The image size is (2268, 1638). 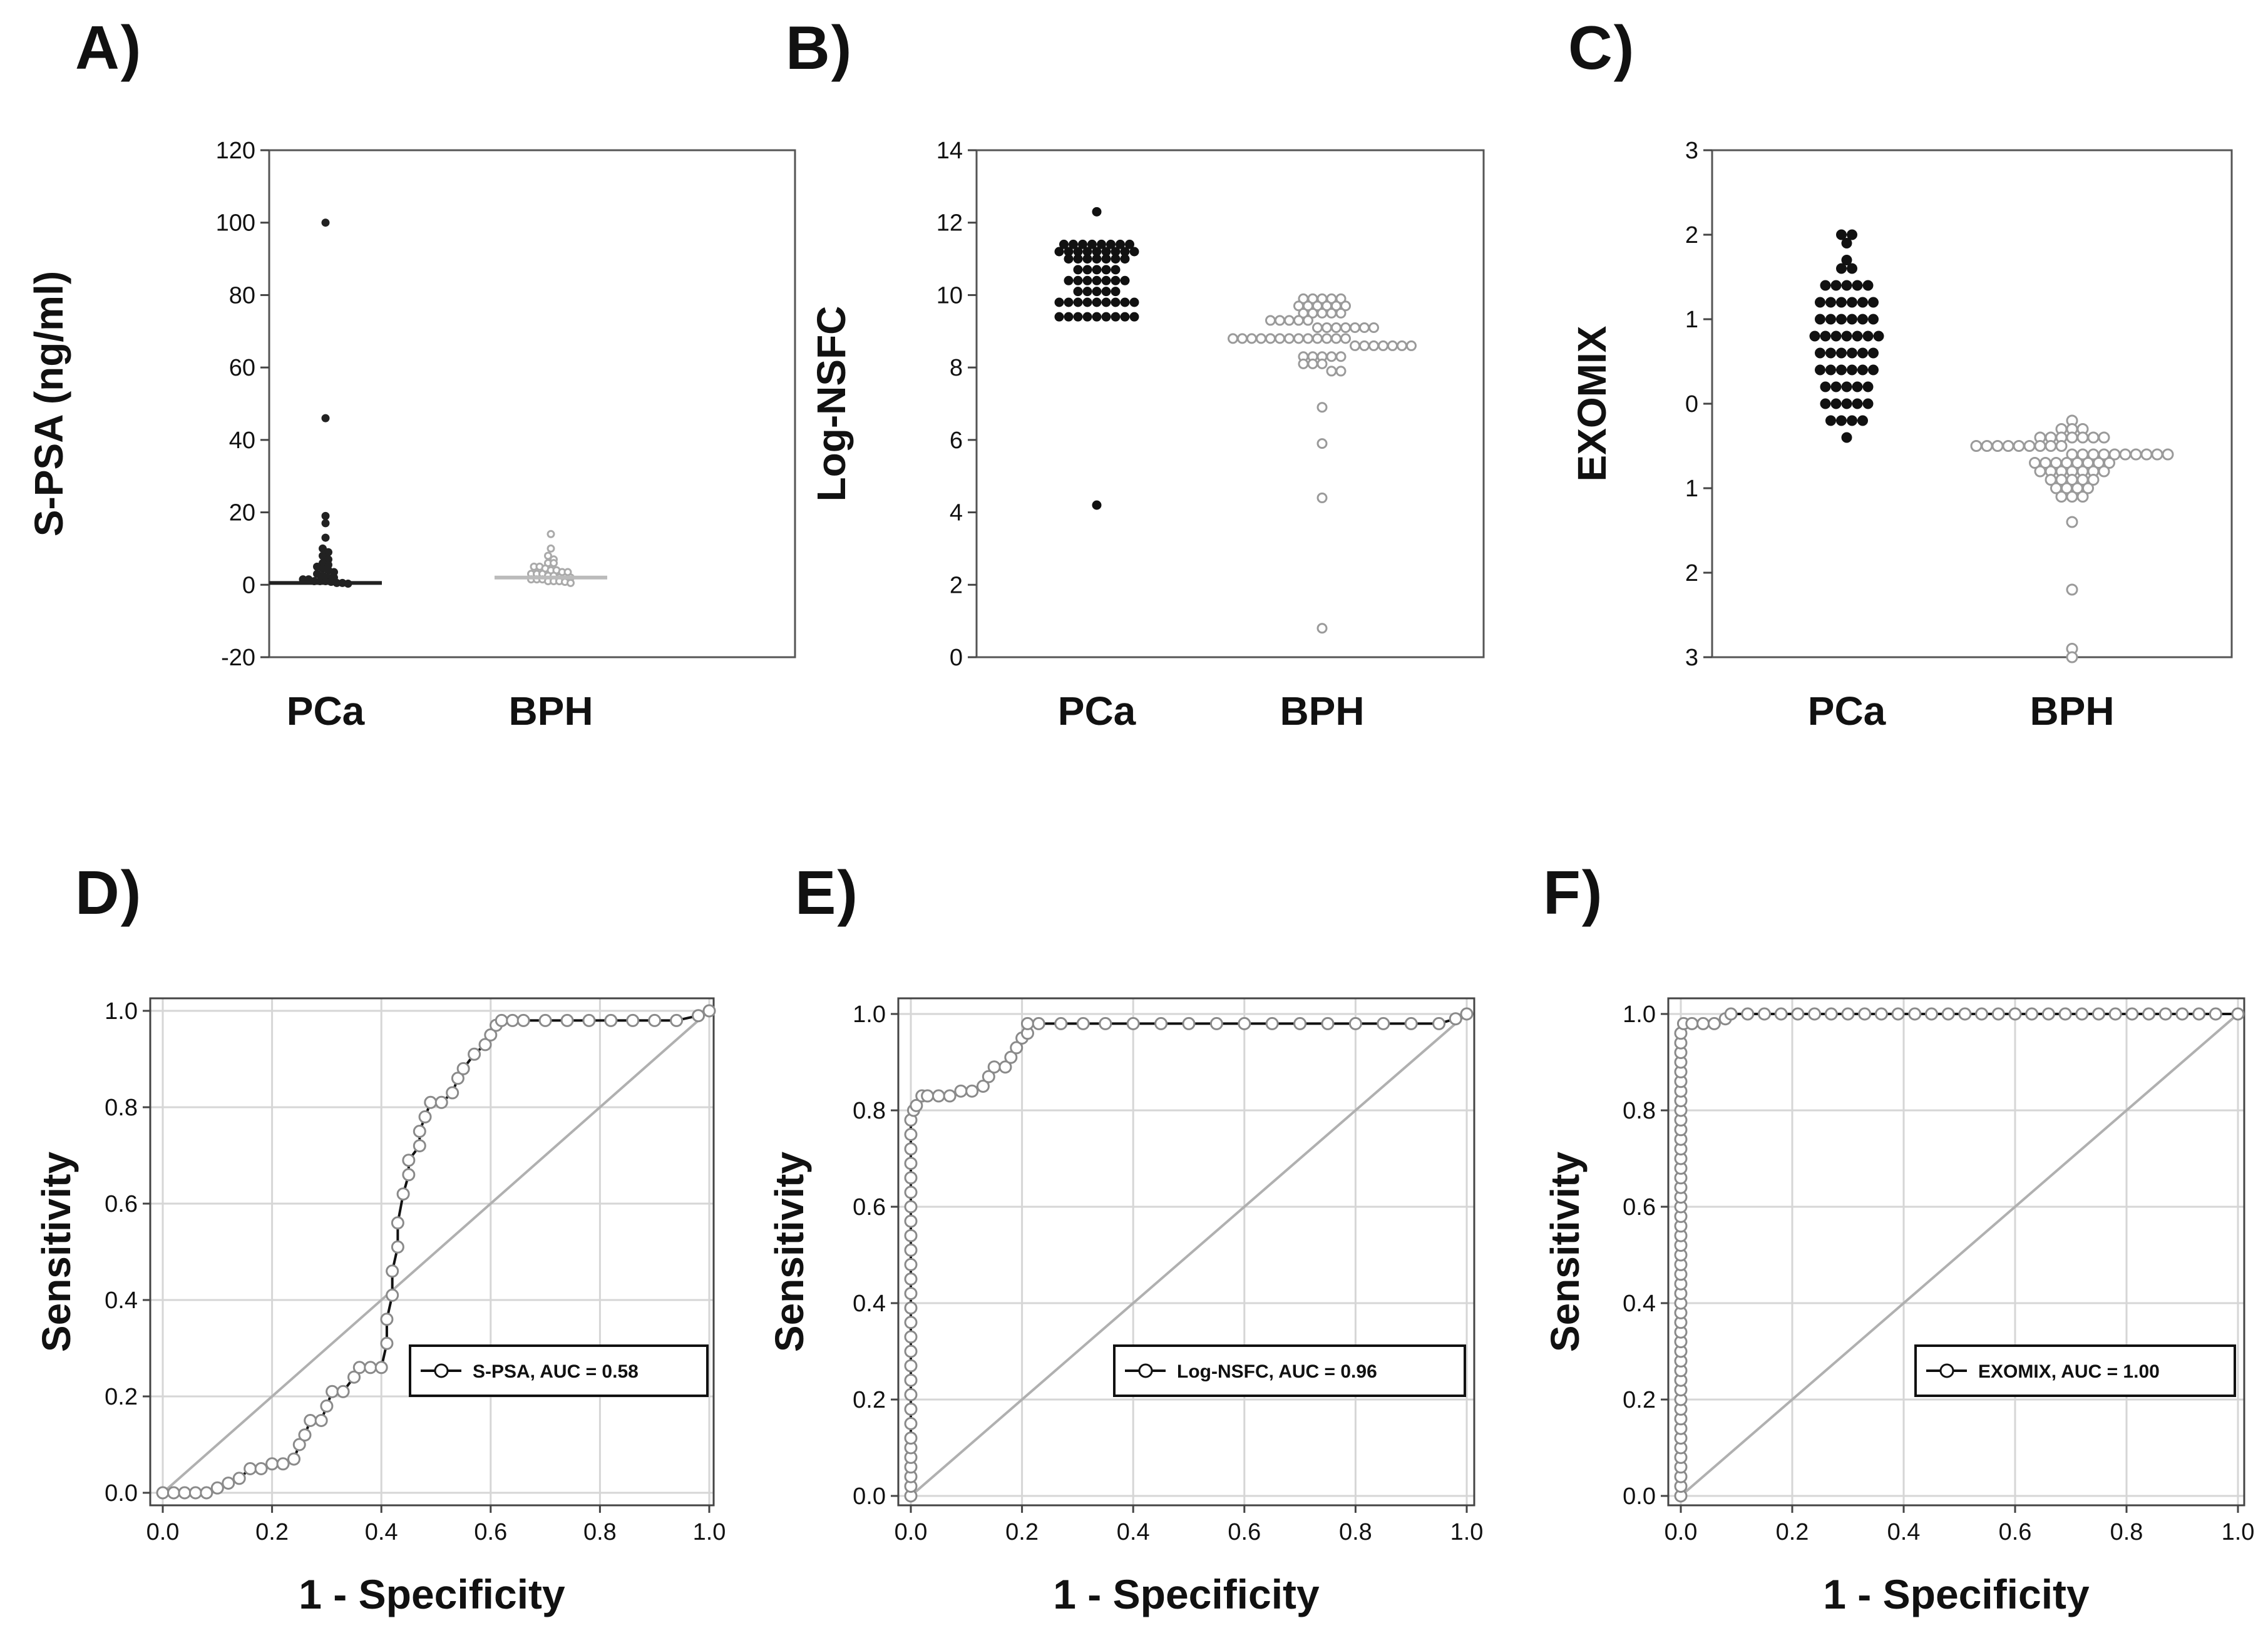 What do you see at coordinates (956, 368) in the screenshot?
I see `y-tick-label: 8` at bounding box center [956, 368].